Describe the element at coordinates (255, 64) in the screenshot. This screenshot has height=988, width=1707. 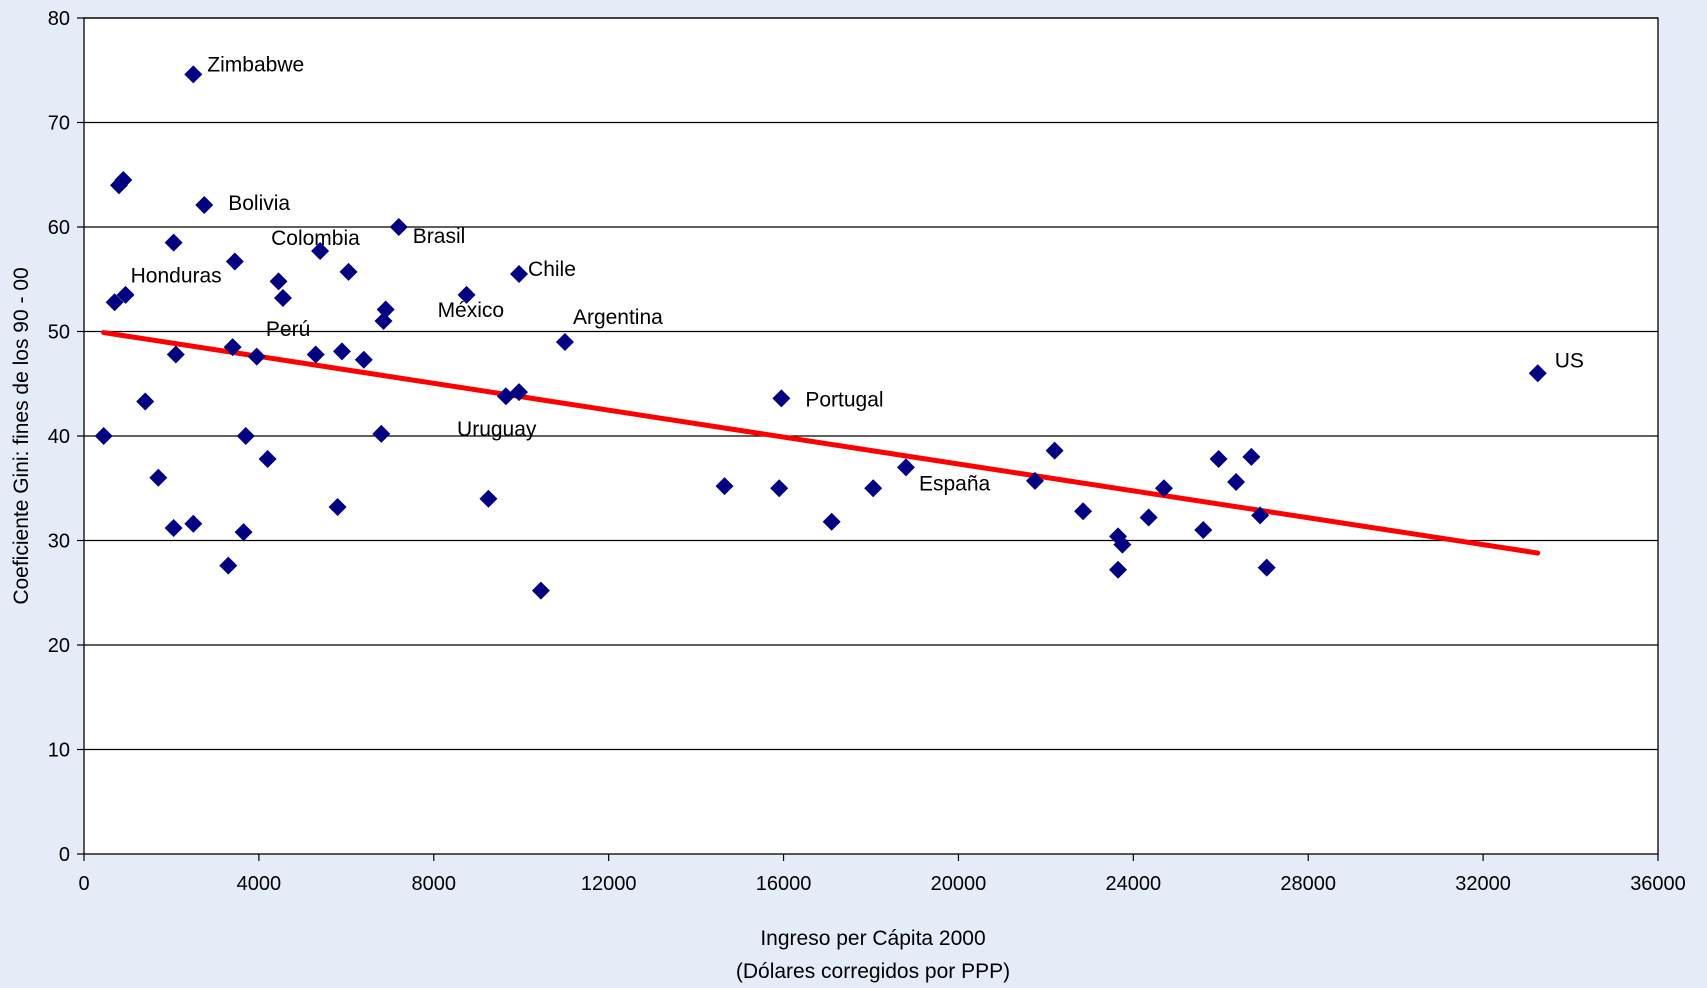
I see `point-label-zimbabwe: Zimbabwe` at that location.